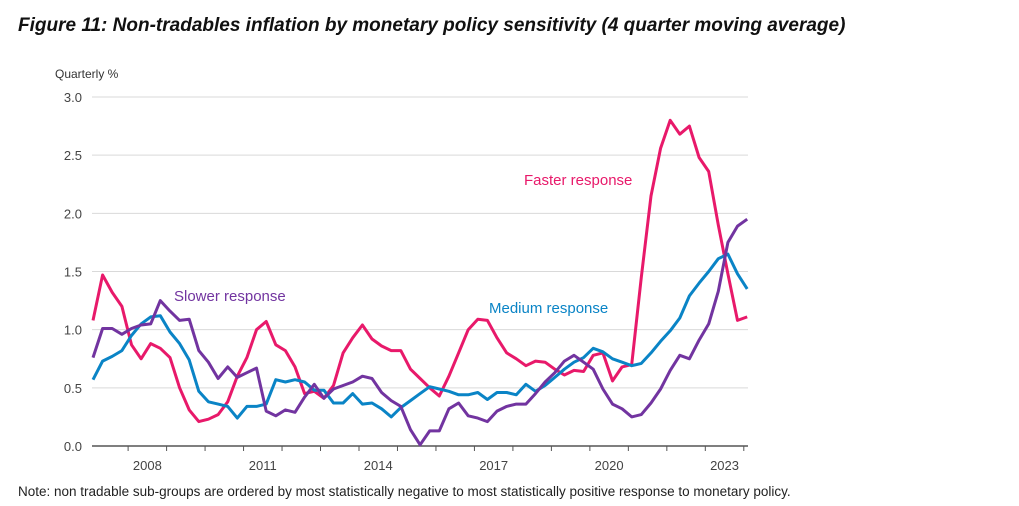 Image resolution: width=1019 pixels, height=506 pixels. What do you see at coordinates (73, 155) in the screenshot?
I see `y-tick-label: 2.5` at bounding box center [73, 155].